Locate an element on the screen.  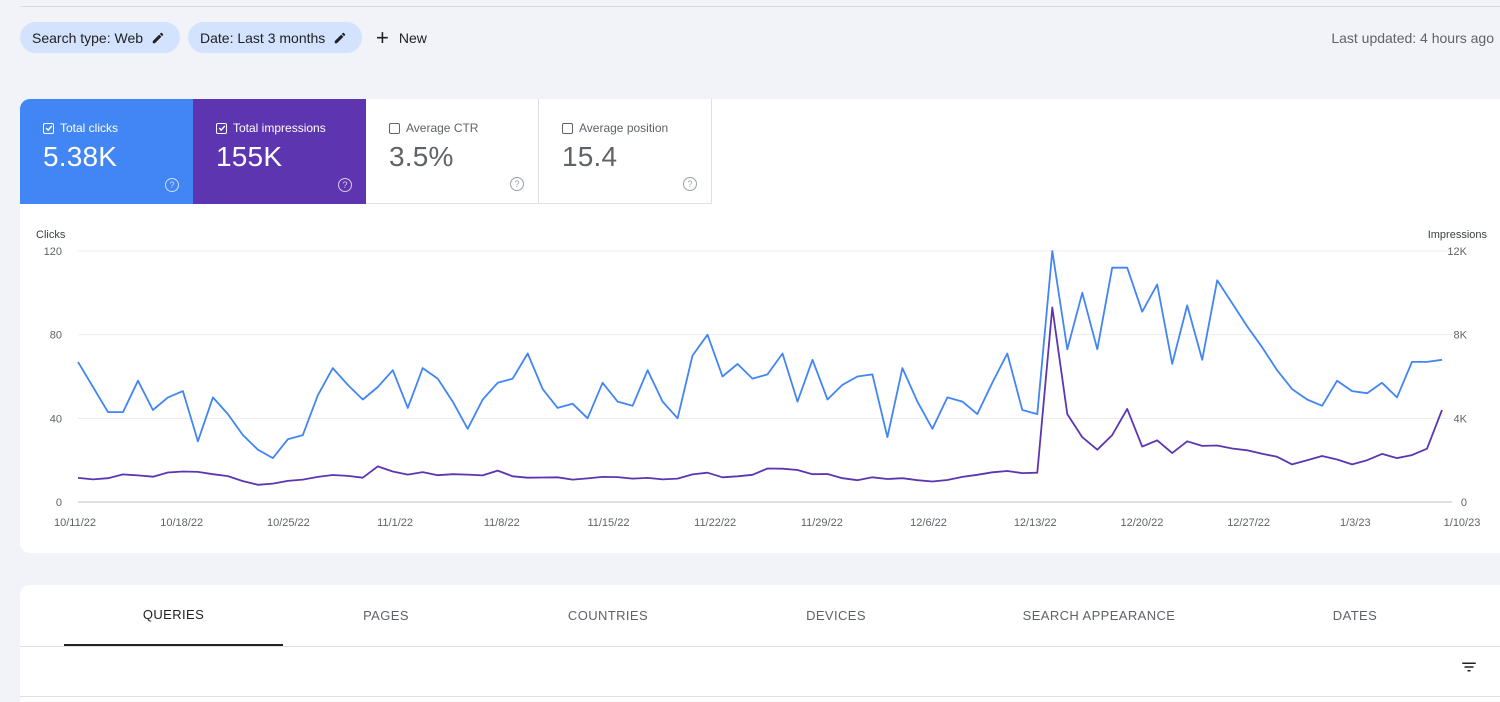
x-tick-label: 11/15/22 is located at coordinates (608, 523).